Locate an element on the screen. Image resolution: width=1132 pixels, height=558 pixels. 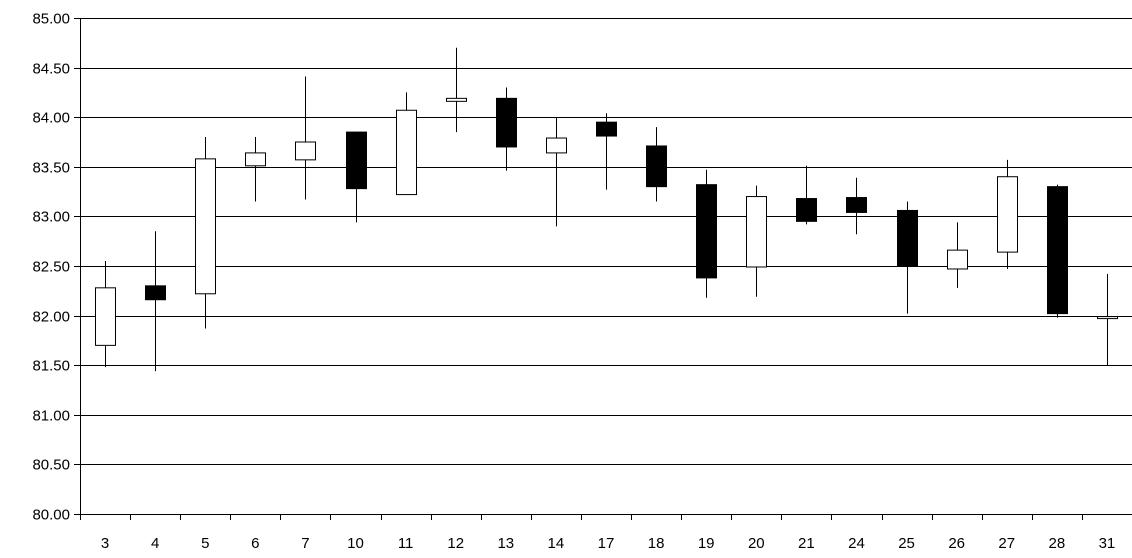
y-tick-label: 83.50 is located at coordinates (51, 168).